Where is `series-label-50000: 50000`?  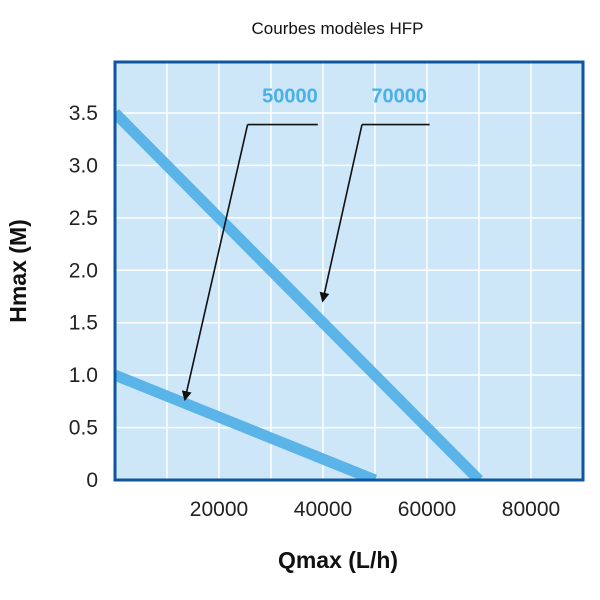
series-label-50000: 50000 is located at coordinates (290, 97).